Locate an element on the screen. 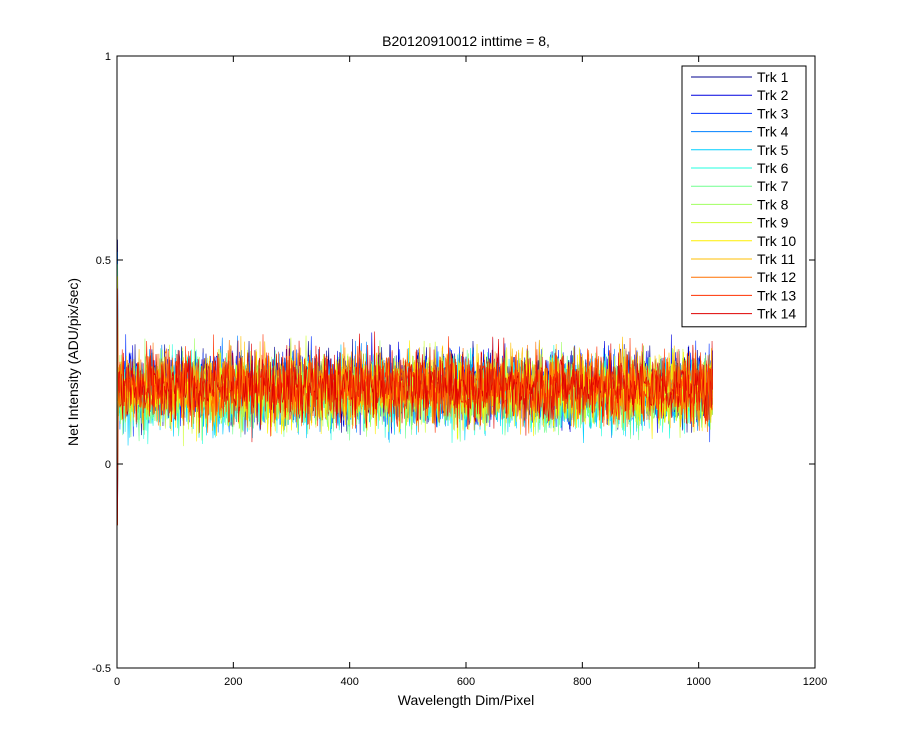  legend-label: Trk 14 is located at coordinates (776, 314).